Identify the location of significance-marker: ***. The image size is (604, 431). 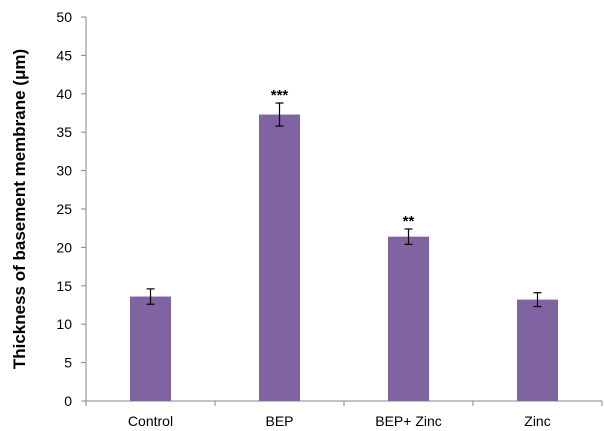
(280, 95).